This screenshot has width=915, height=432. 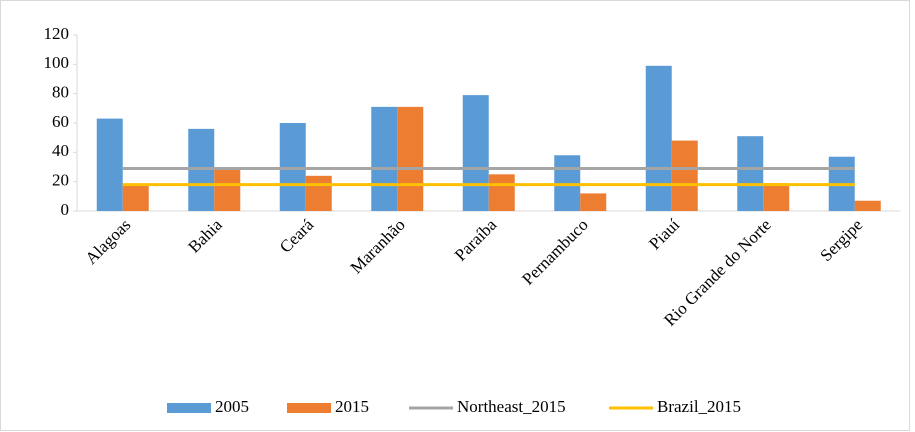 What do you see at coordinates (511, 406) in the screenshot?
I see `legend-label: Northeast_2015` at bounding box center [511, 406].